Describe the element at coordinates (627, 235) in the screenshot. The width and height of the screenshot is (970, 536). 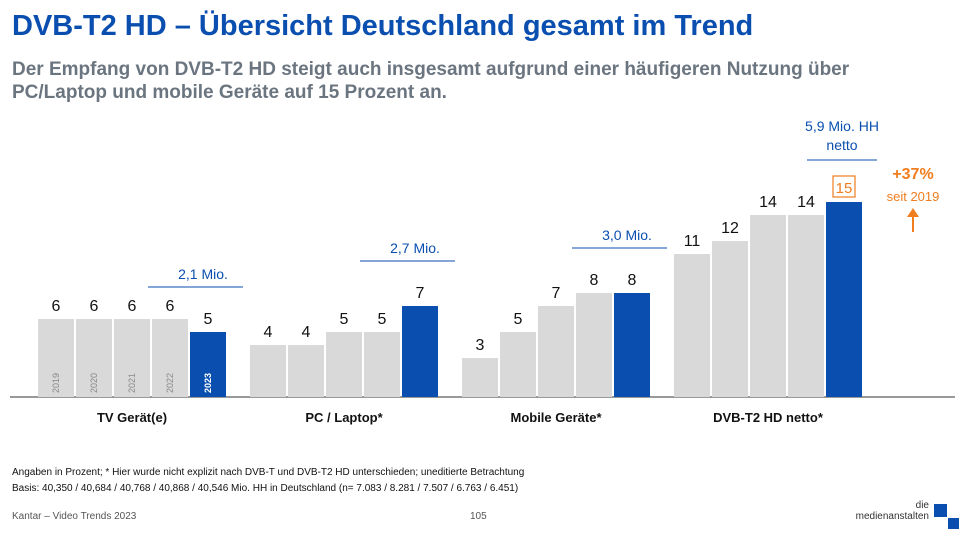
I see `highlight-label: 3,0 Mio.` at that location.